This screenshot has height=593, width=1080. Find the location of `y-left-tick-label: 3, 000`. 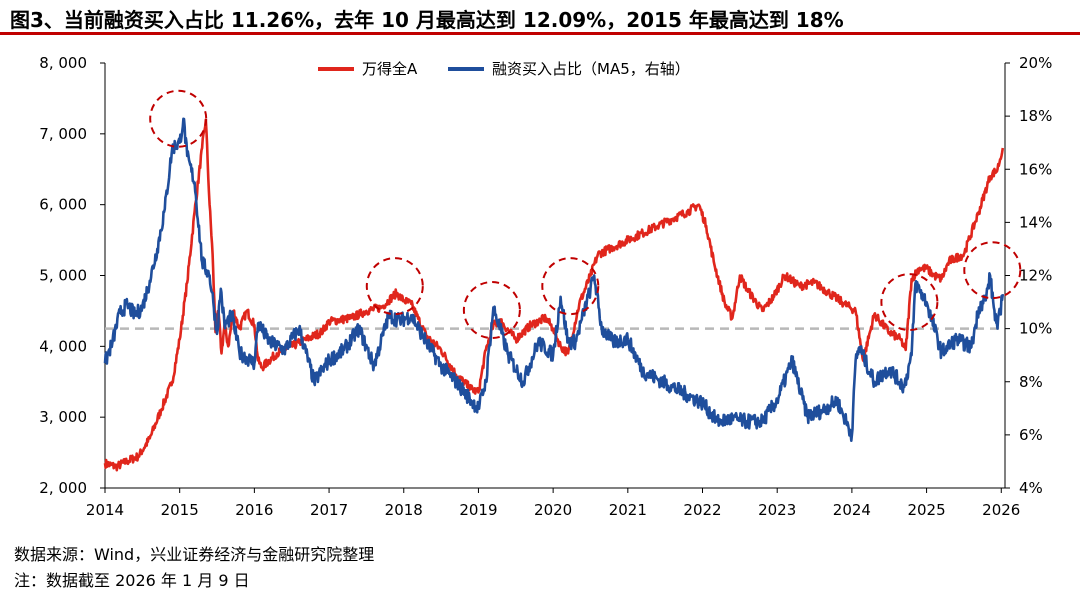

y-left-tick-label: 3, 000 is located at coordinates (63, 417).